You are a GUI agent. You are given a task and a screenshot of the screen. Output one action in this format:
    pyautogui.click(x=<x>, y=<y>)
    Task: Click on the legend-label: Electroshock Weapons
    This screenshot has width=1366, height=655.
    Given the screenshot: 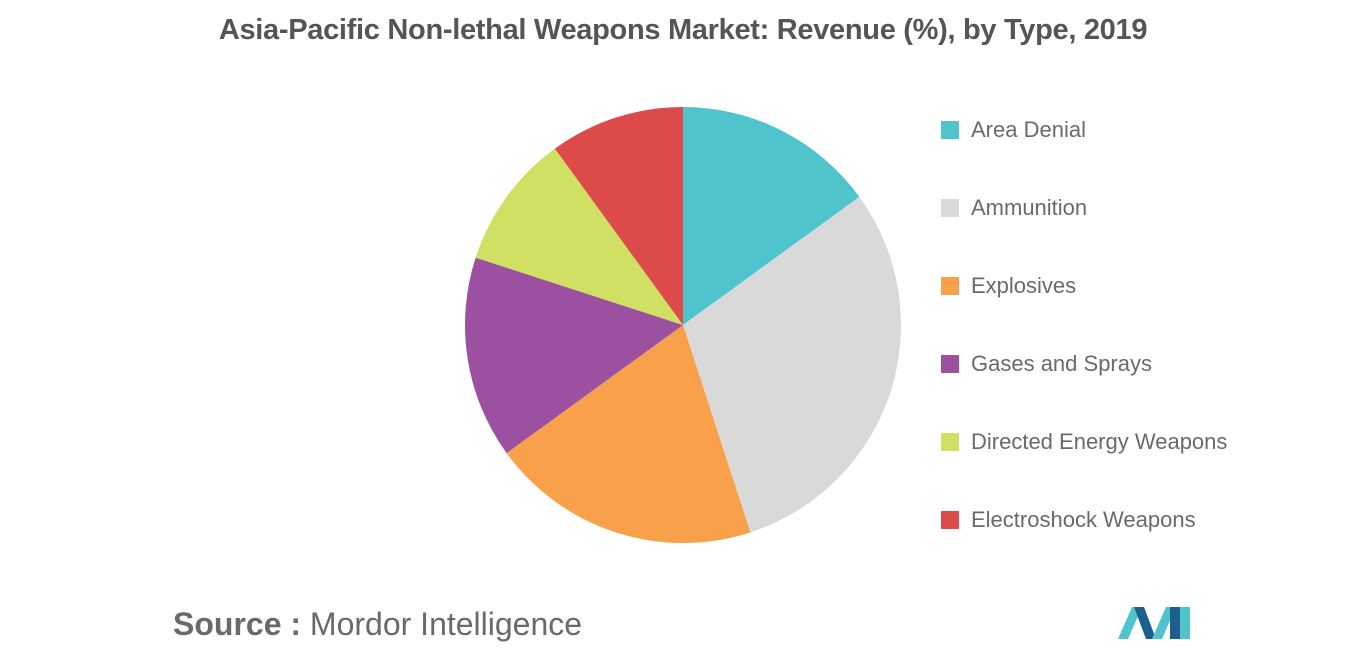 What is the action you would take?
    pyautogui.click(x=1083, y=519)
    